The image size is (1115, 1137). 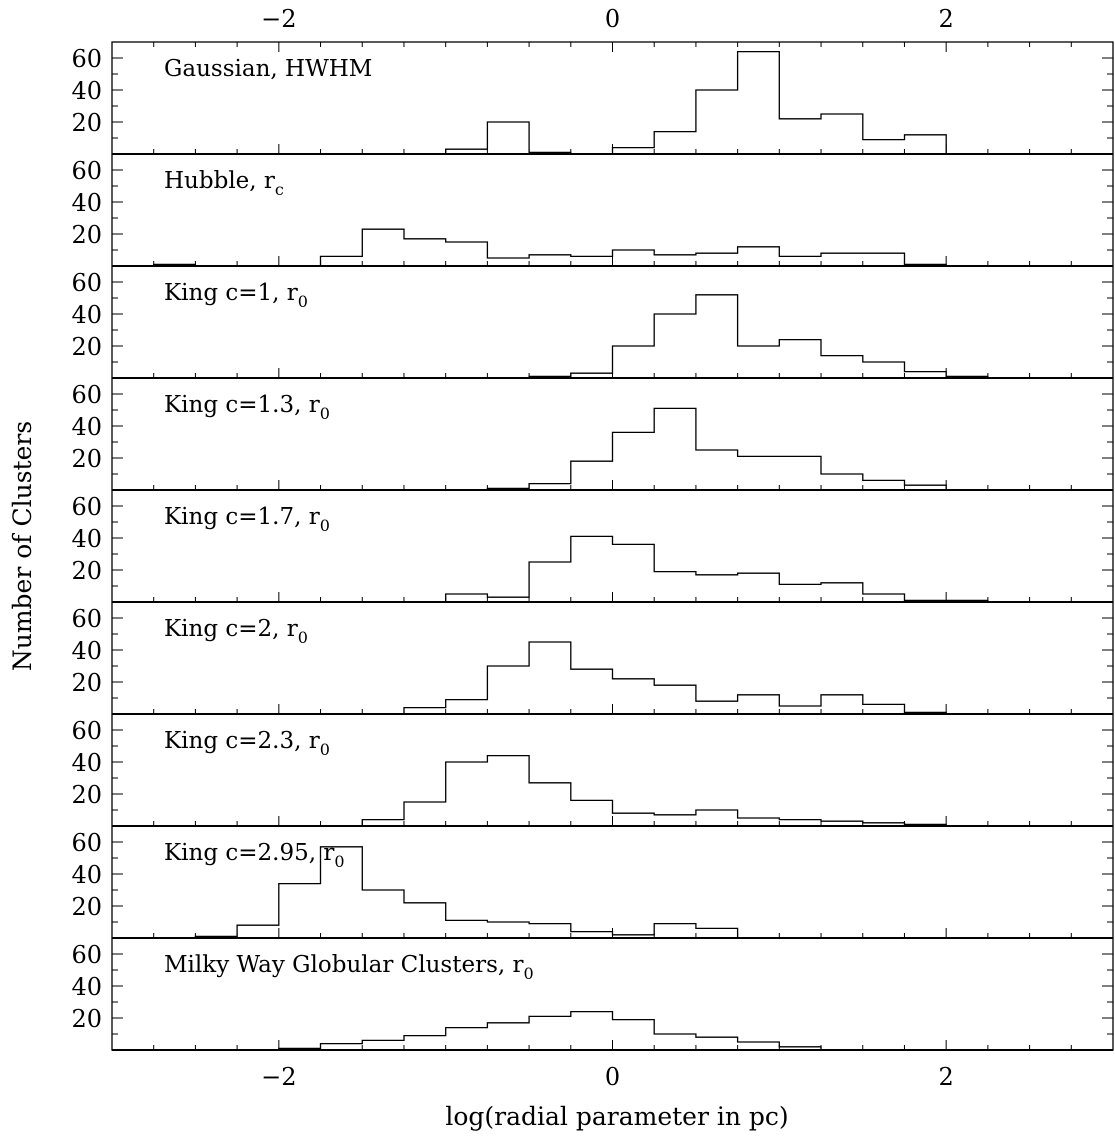 I want to click on panel-label: Hubble, rc, so click(x=224, y=183).